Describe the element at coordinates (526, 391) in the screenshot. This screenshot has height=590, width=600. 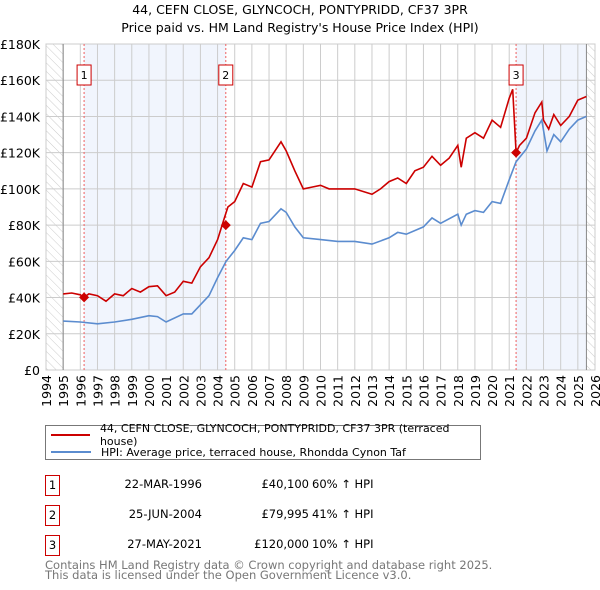
I see `x-tick-label: 2022` at that location.